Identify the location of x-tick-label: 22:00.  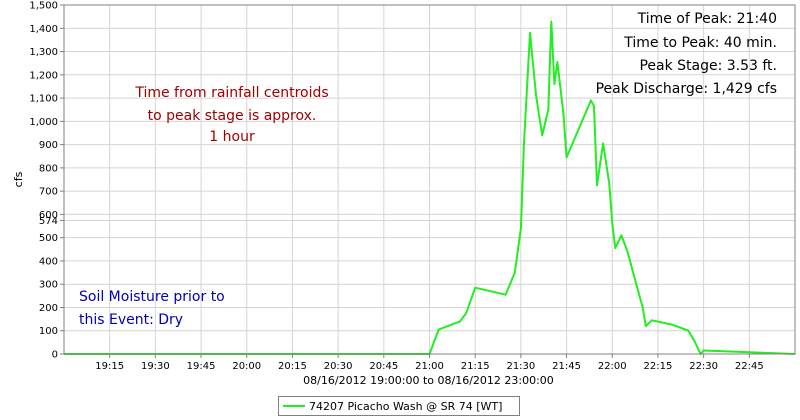
(612, 366).